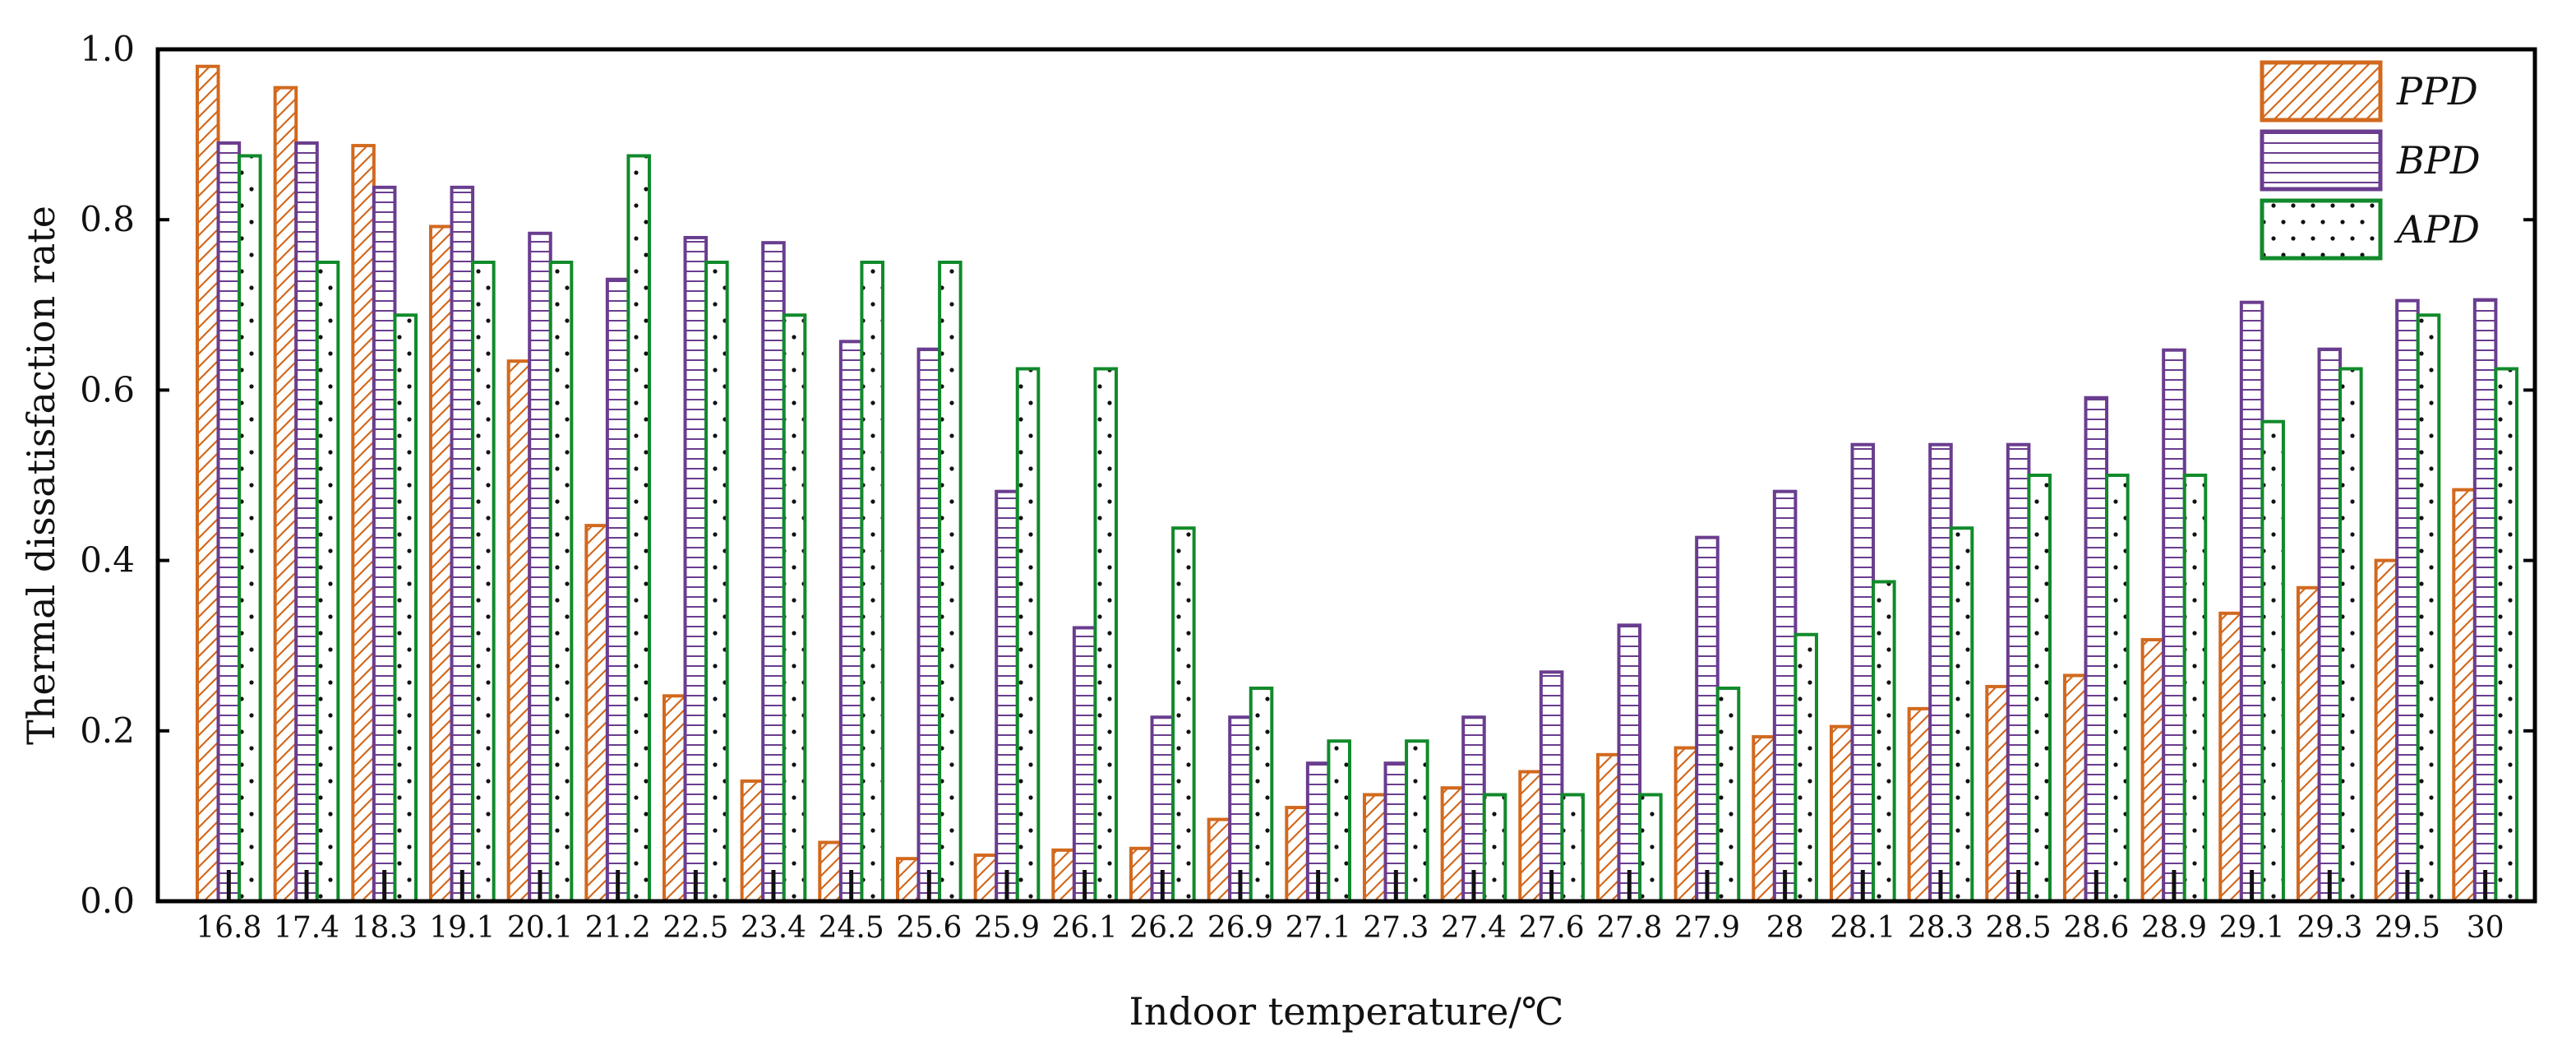 The height and width of the screenshot is (1041, 2576). Describe the element at coordinates (107, 901) in the screenshot. I see `y-tick-label: 0.0` at that location.